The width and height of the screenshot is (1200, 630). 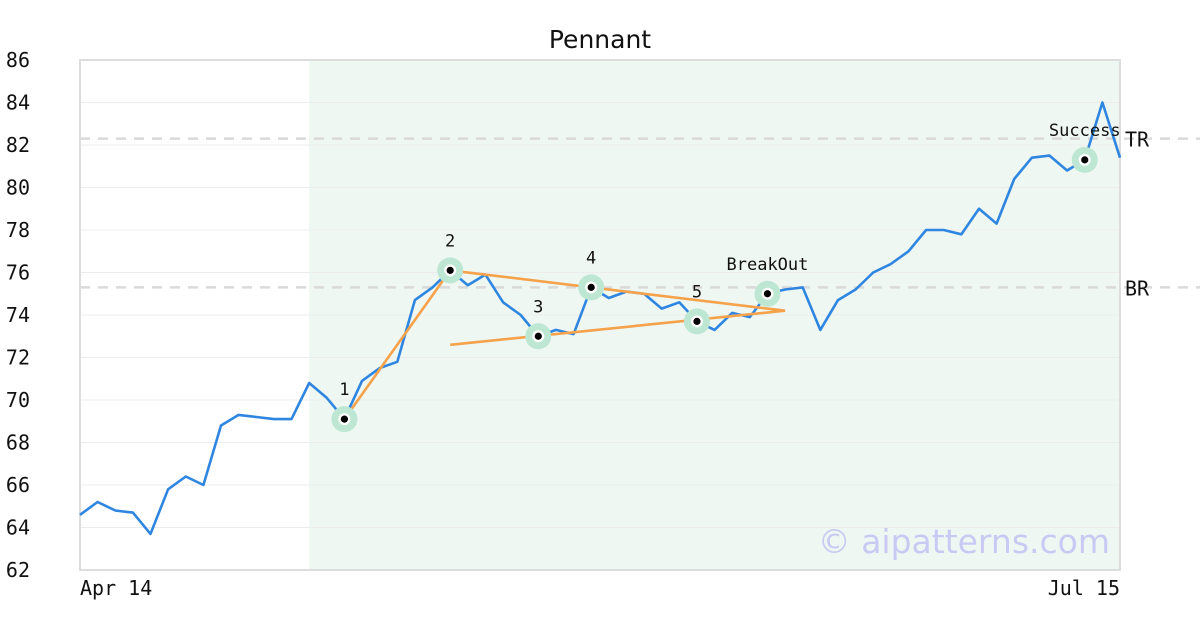 What do you see at coordinates (18, 528) in the screenshot?
I see `y-tick-label: 64` at bounding box center [18, 528].